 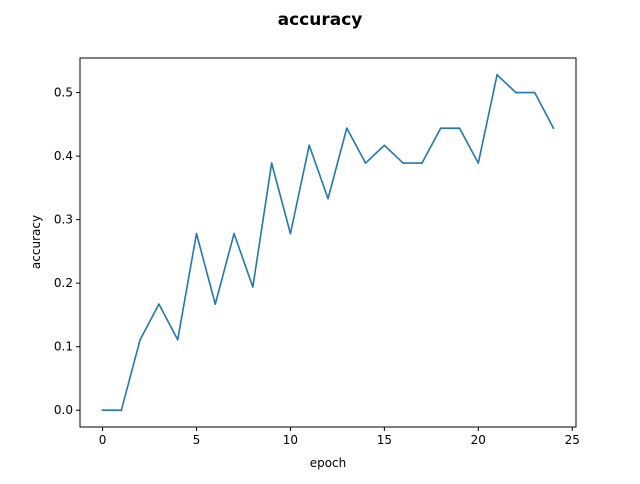 I want to click on x-axis-ticks: 0 5 10 15 20 25, so click(x=339, y=437).